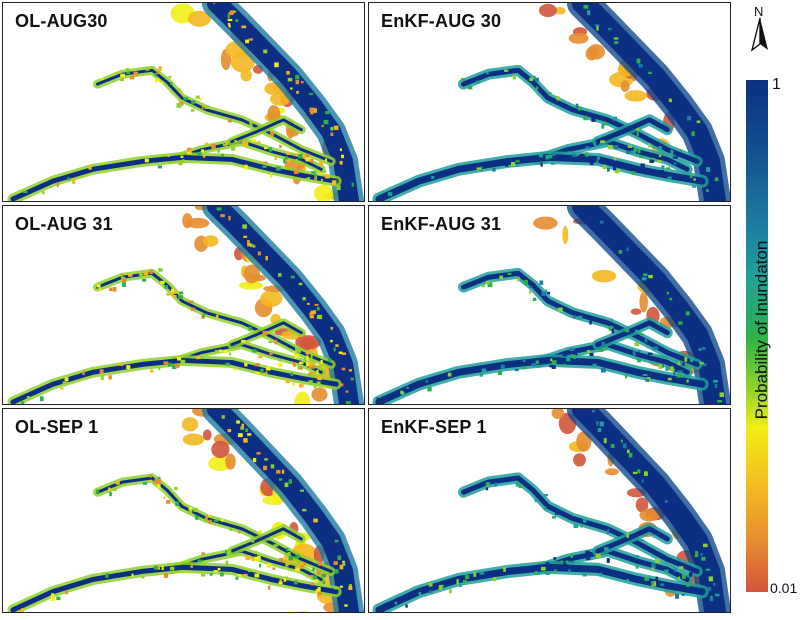 The image size is (800, 620). Describe the element at coordinates (57, 427) in the screenshot. I see `panel-title: OL-SEP 1` at that location.